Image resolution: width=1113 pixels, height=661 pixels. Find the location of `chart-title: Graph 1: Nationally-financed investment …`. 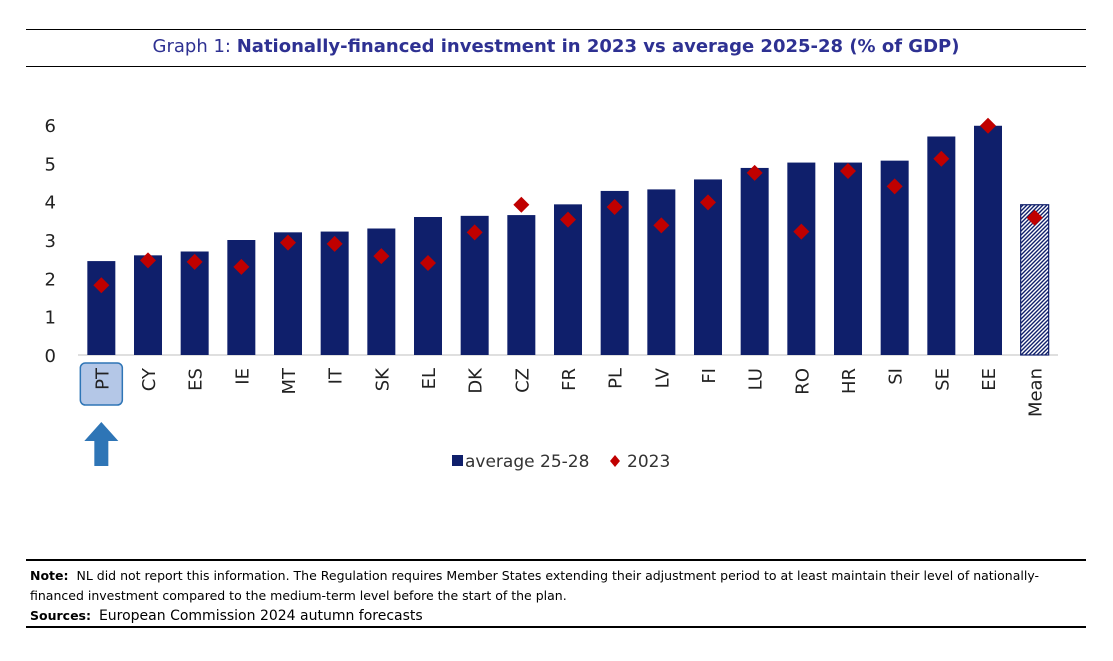

chart-title: Graph 1: Nationally-financed investment … is located at coordinates (556, 46).